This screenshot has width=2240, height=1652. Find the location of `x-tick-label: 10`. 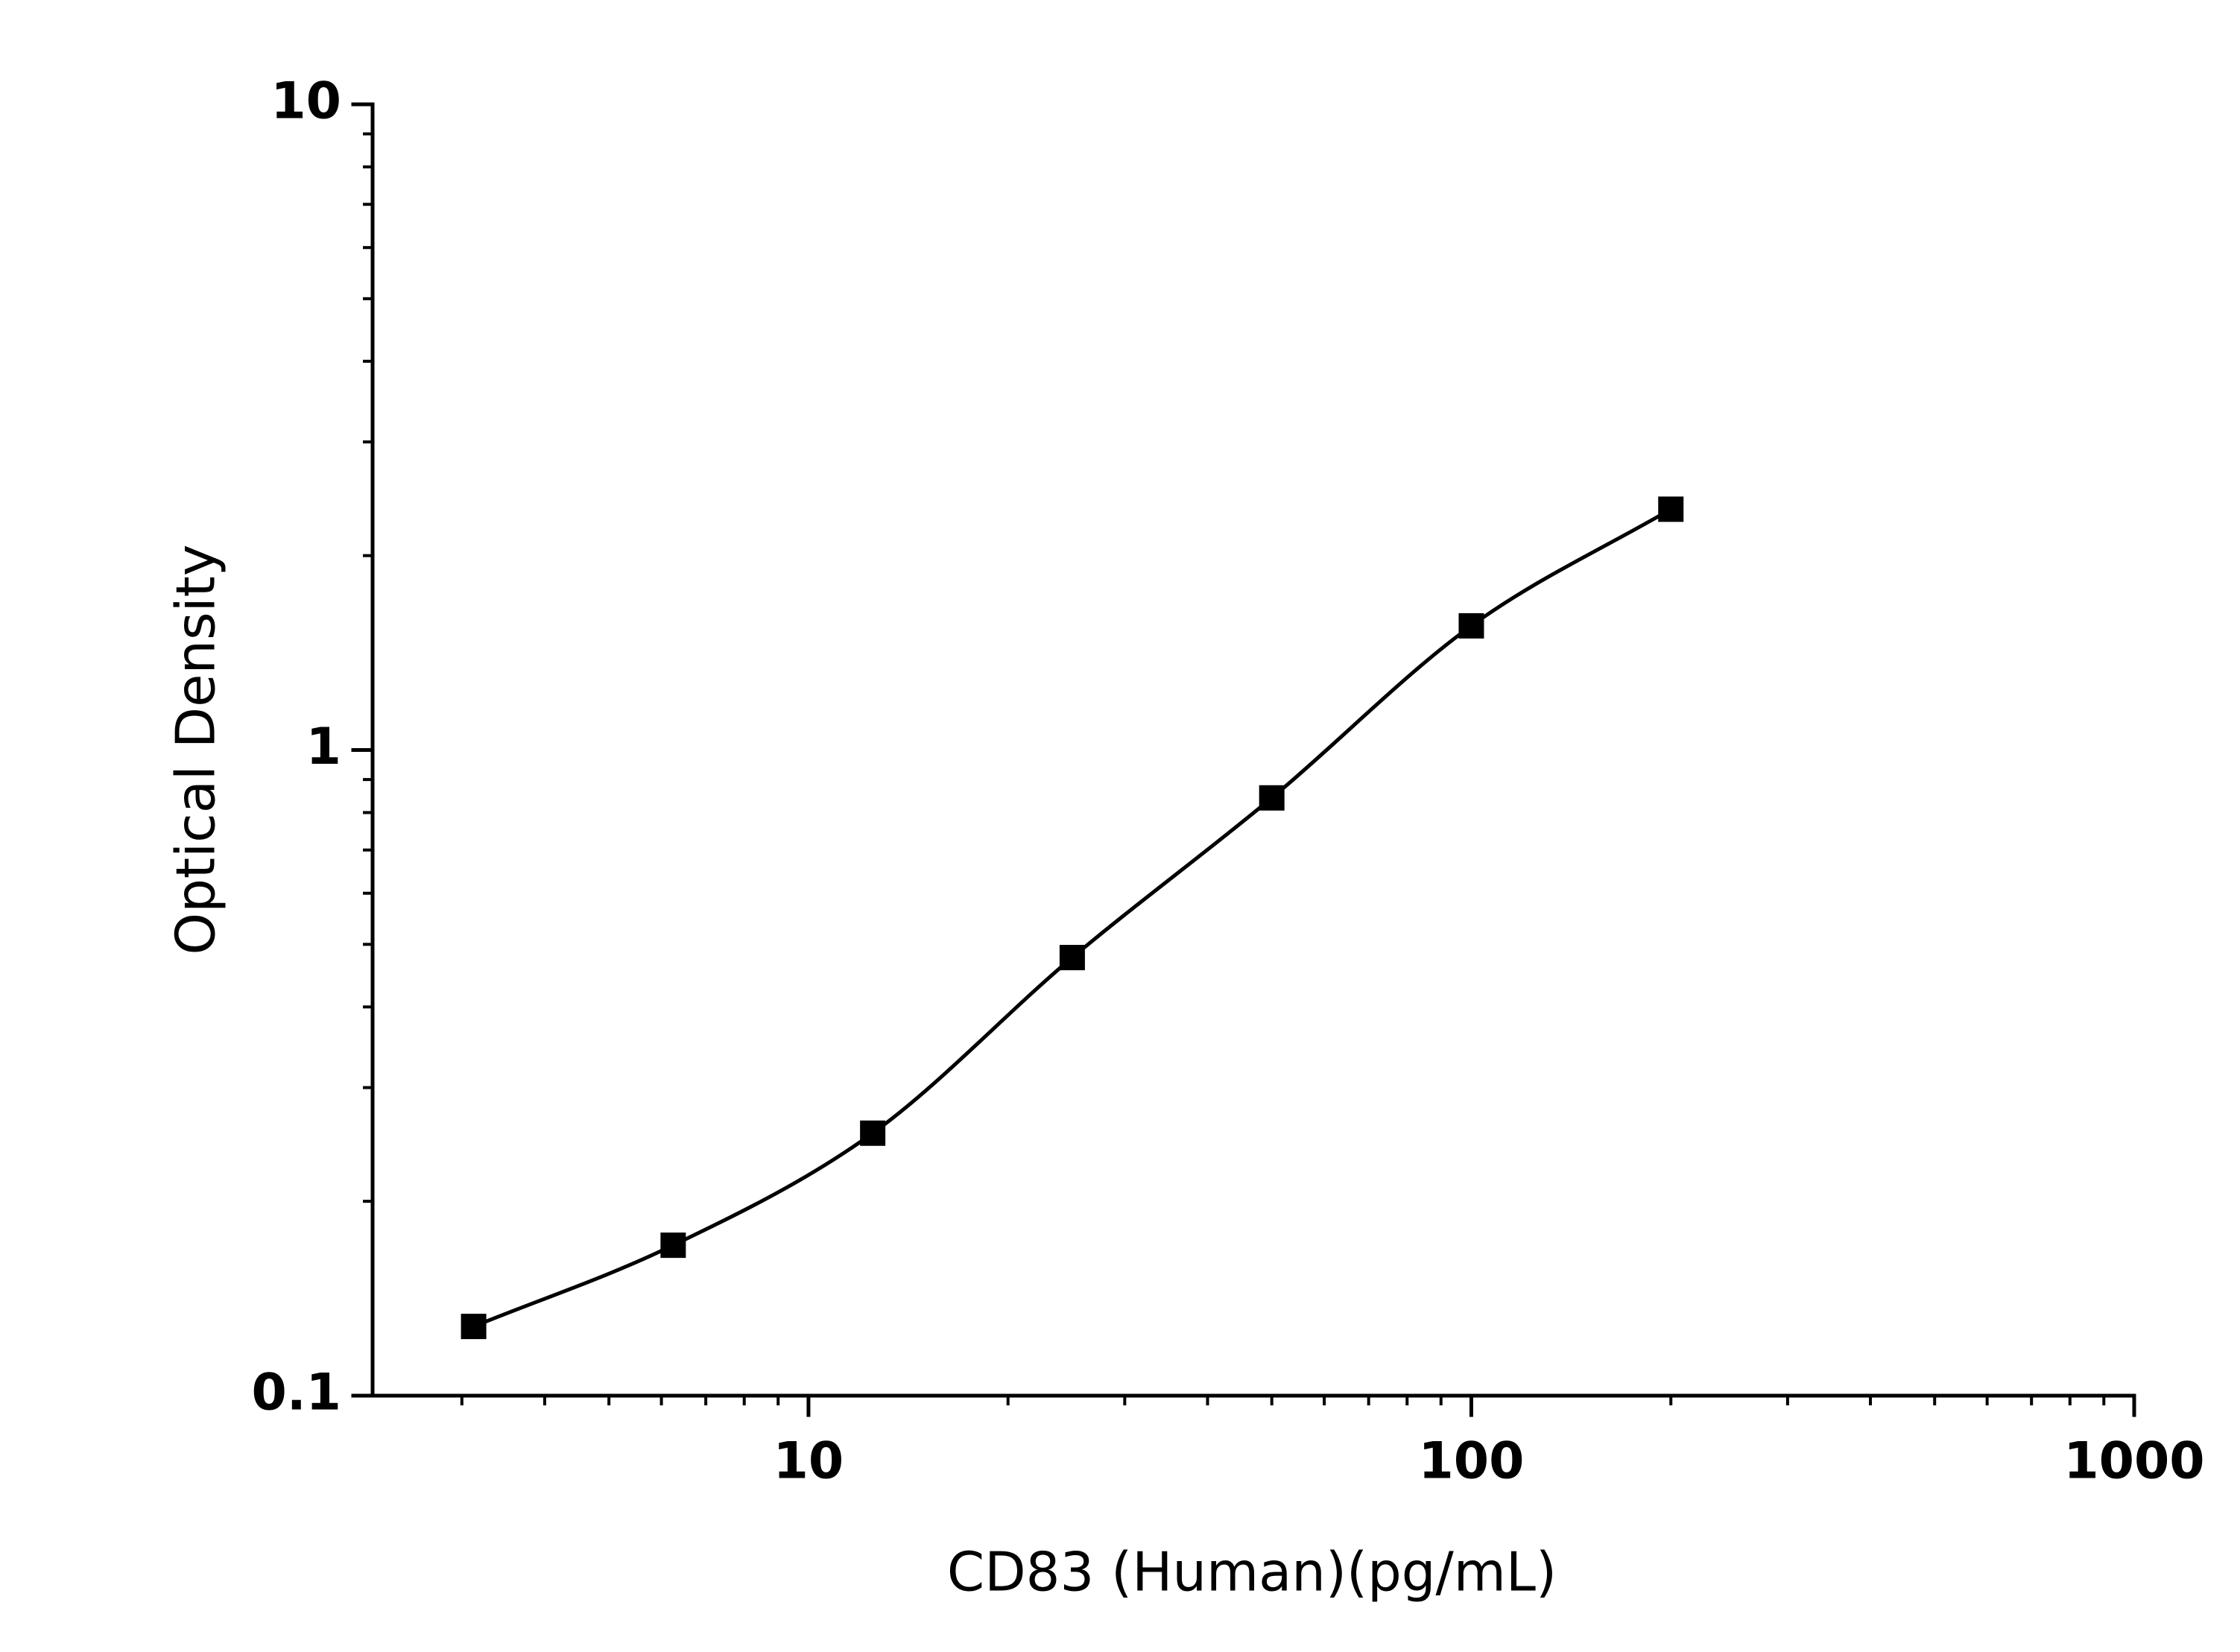

x-tick-label: 10 is located at coordinates (809, 1461).